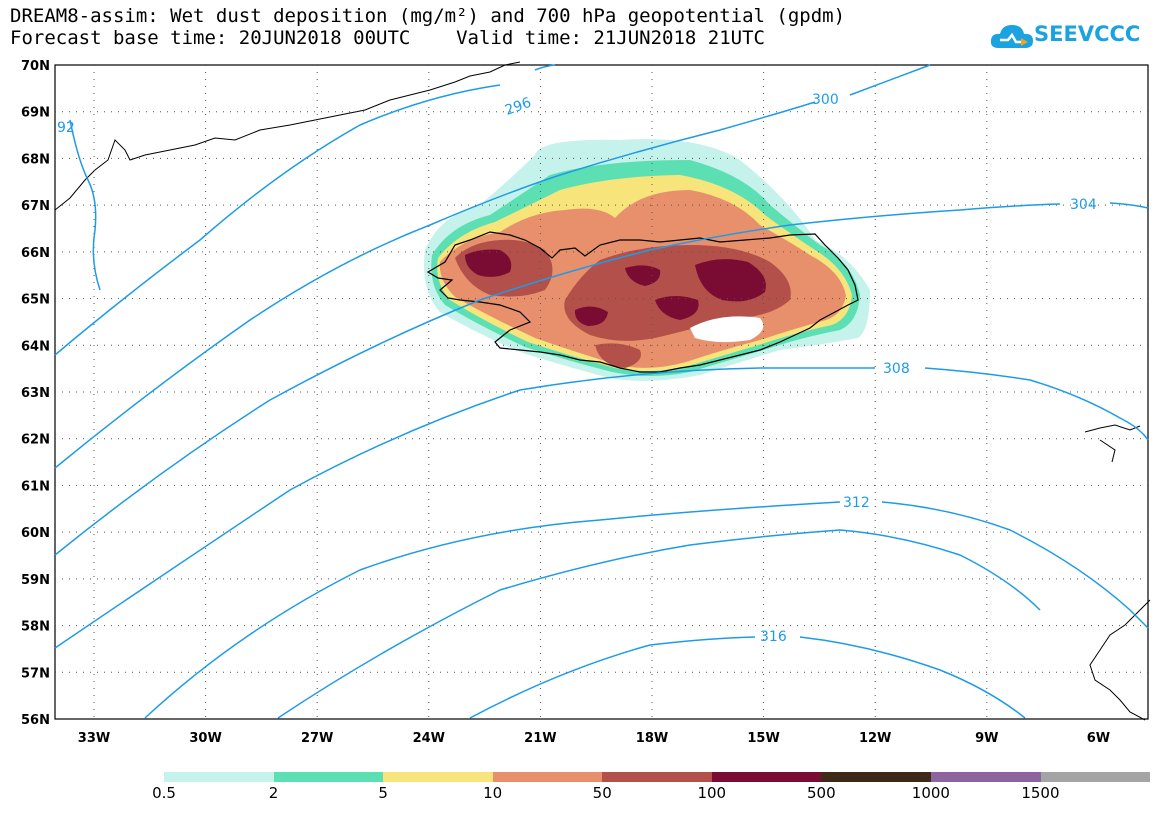 This screenshot has width=1175, height=815. Describe the element at coordinates (594, 738) in the screenshot. I see `longitude-labels: 33W 30W 27W 24W 21W 18W 15W 12W 9W 6W` at that location.